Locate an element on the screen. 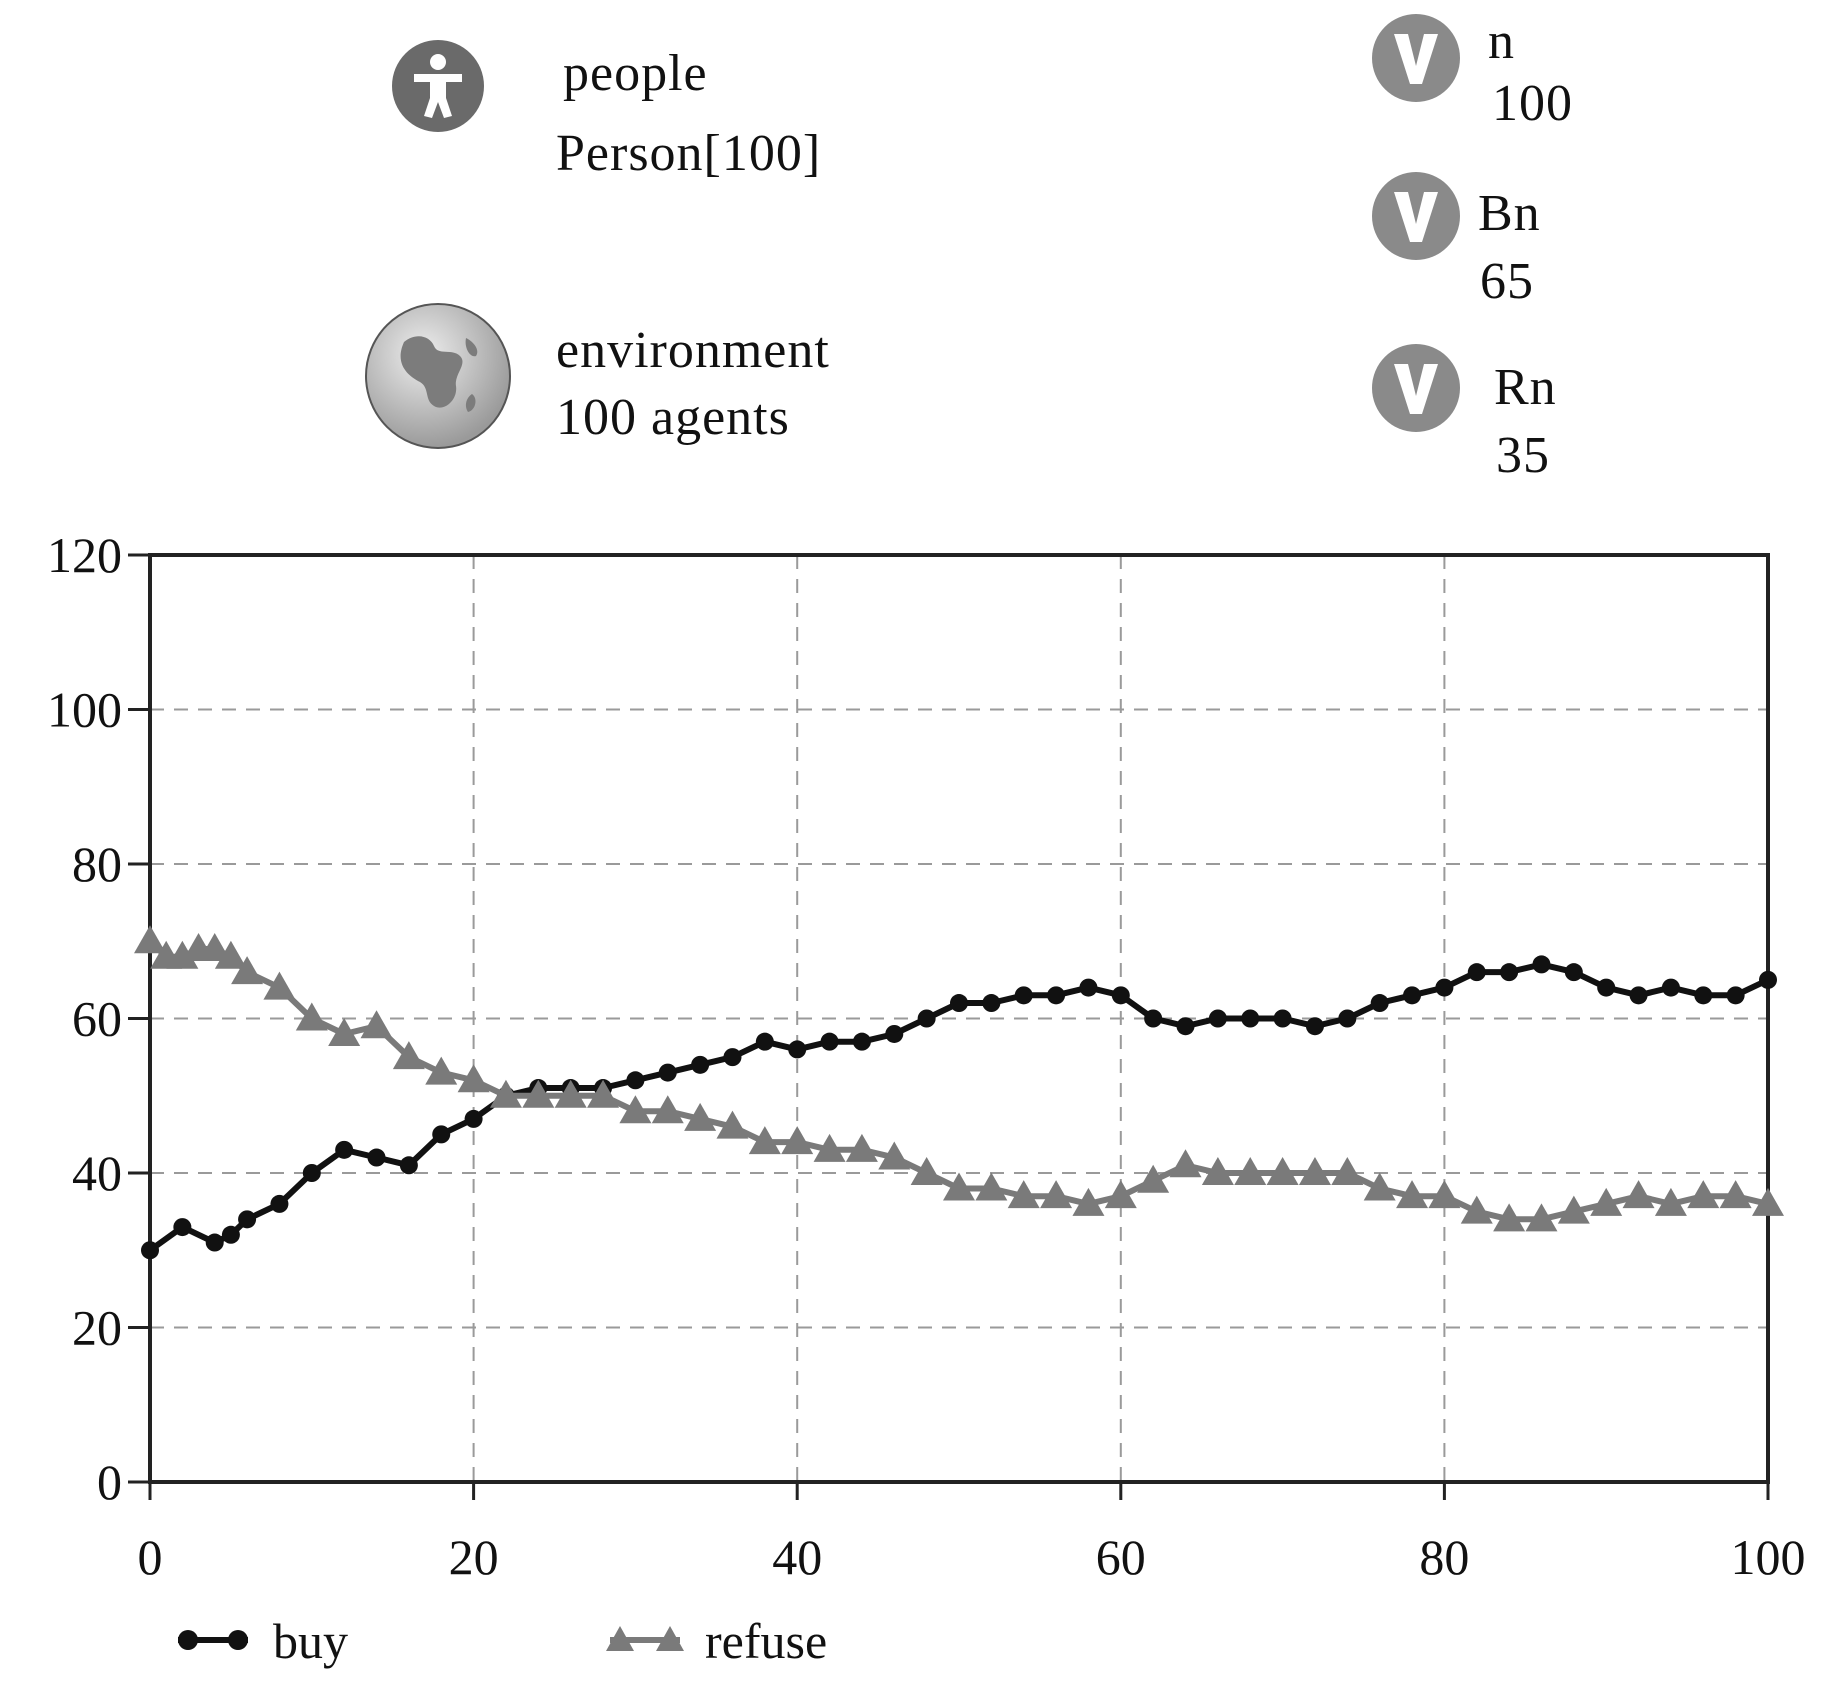 This screenshot has width=1844, height=1682. y-tick-label: 60 is located at coordinates (97, 1019).